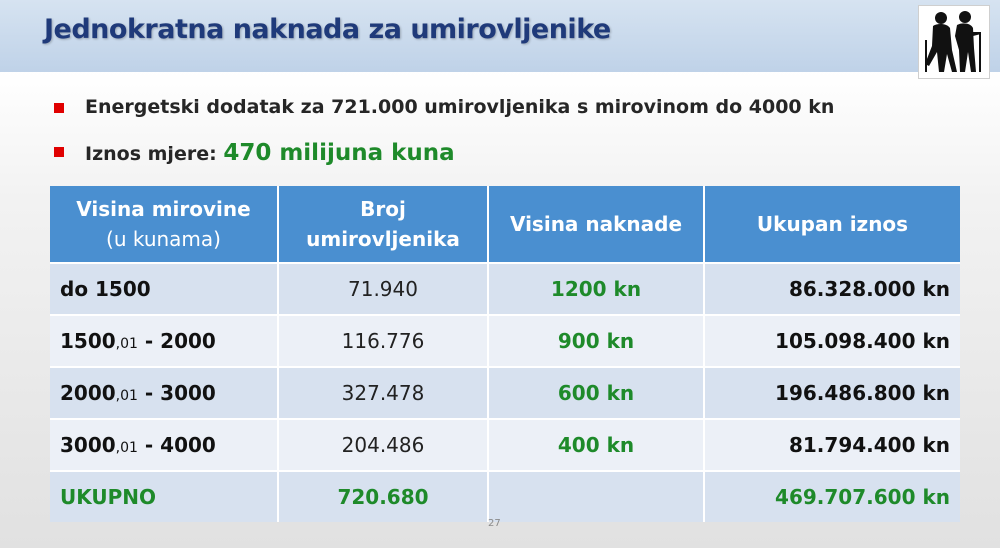  What do you see at coordinates (596, 288) in the screenshot?
I see `cell-allowance: 1200 kn` at bounding box center [596, 288].